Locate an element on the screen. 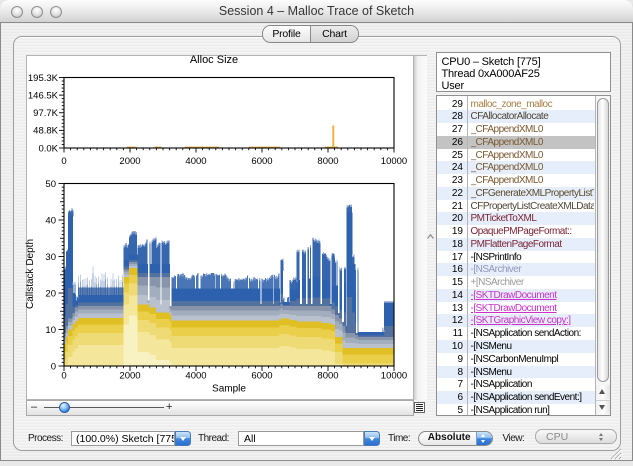 Image resolution: width=633 pixels, height=466 pixels. svg-text: 0.0K is located at coordinates (48, 148).